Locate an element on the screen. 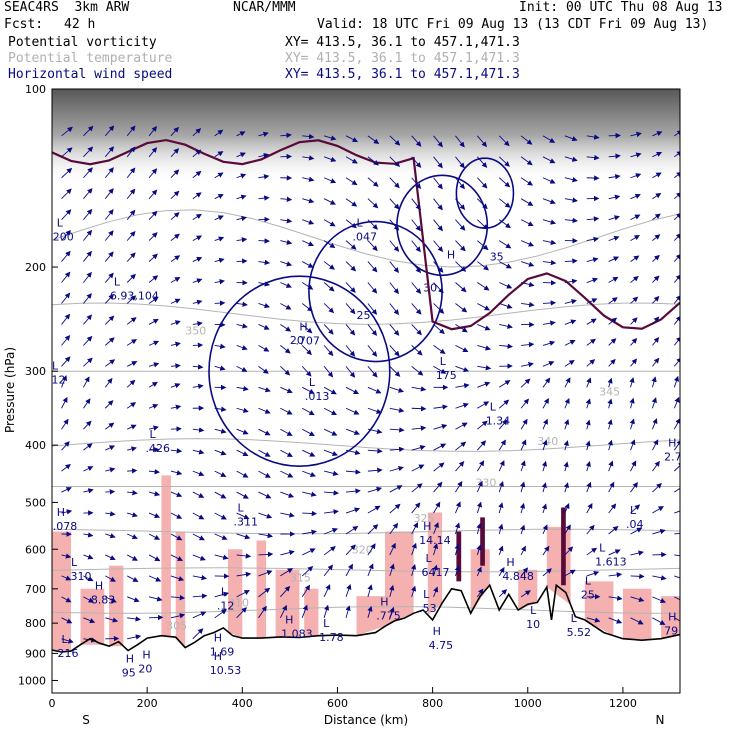  x-tick-label: 0 is located at coordinates (52, 703).